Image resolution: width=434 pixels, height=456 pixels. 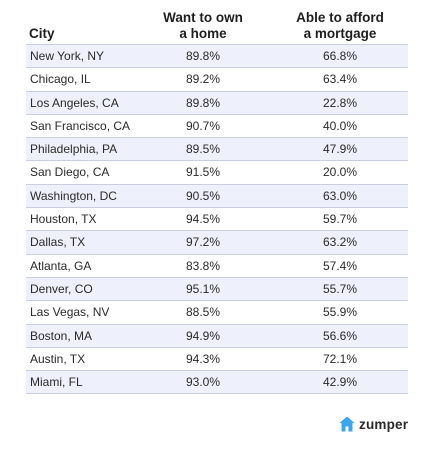 I want to click on cell-want-to-own: 93.0%, so click(x=203, y=382).